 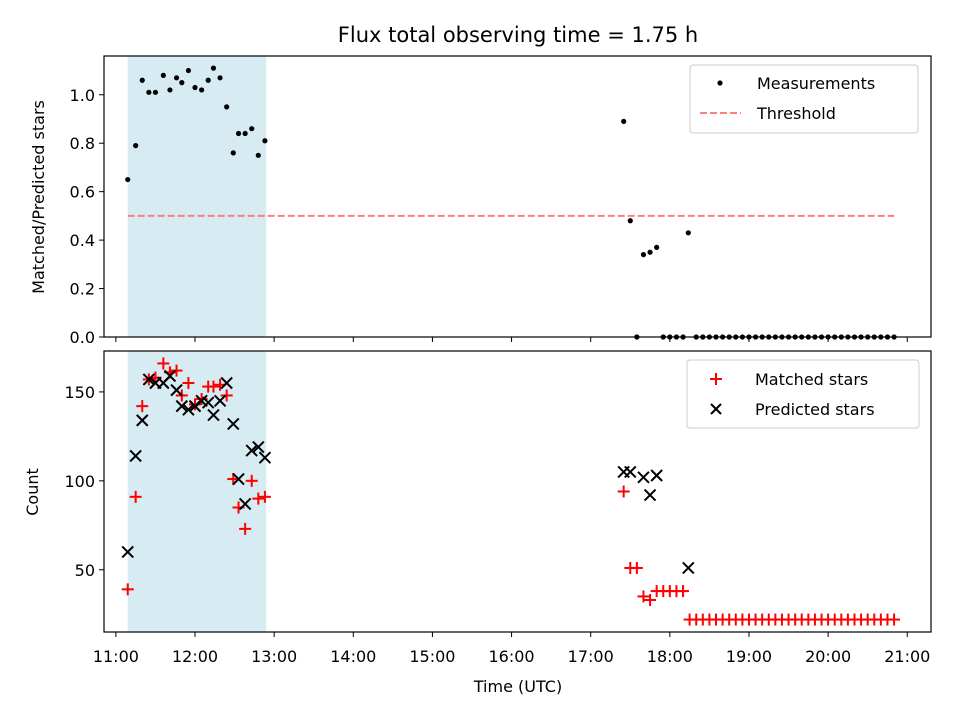 What do you see at coordinates (197, 196) in the screenshot?
I see `top-shaded-interval` at bounding box center [197, 196].